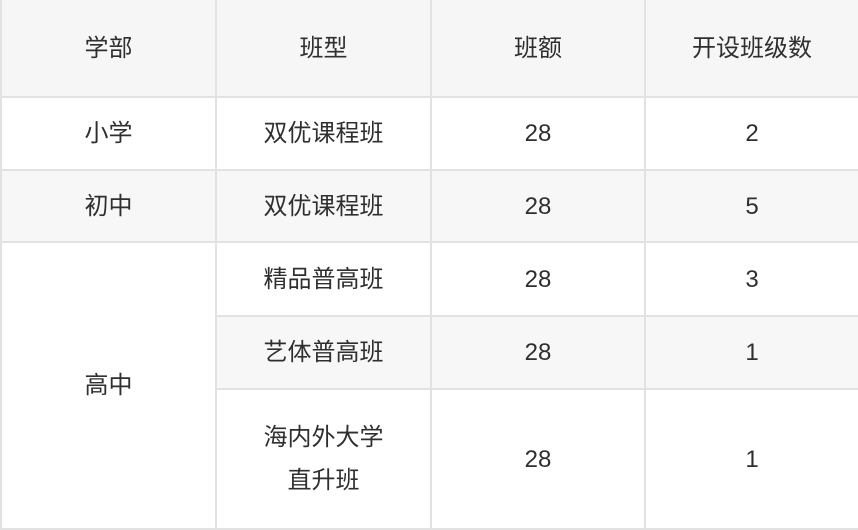 Image resolution: width=858 pixels, height=530 pixels. Describe the element at coordinates (323, 352) in the screenshot. I see `cell-class-type: 艺体普高班` at that location.